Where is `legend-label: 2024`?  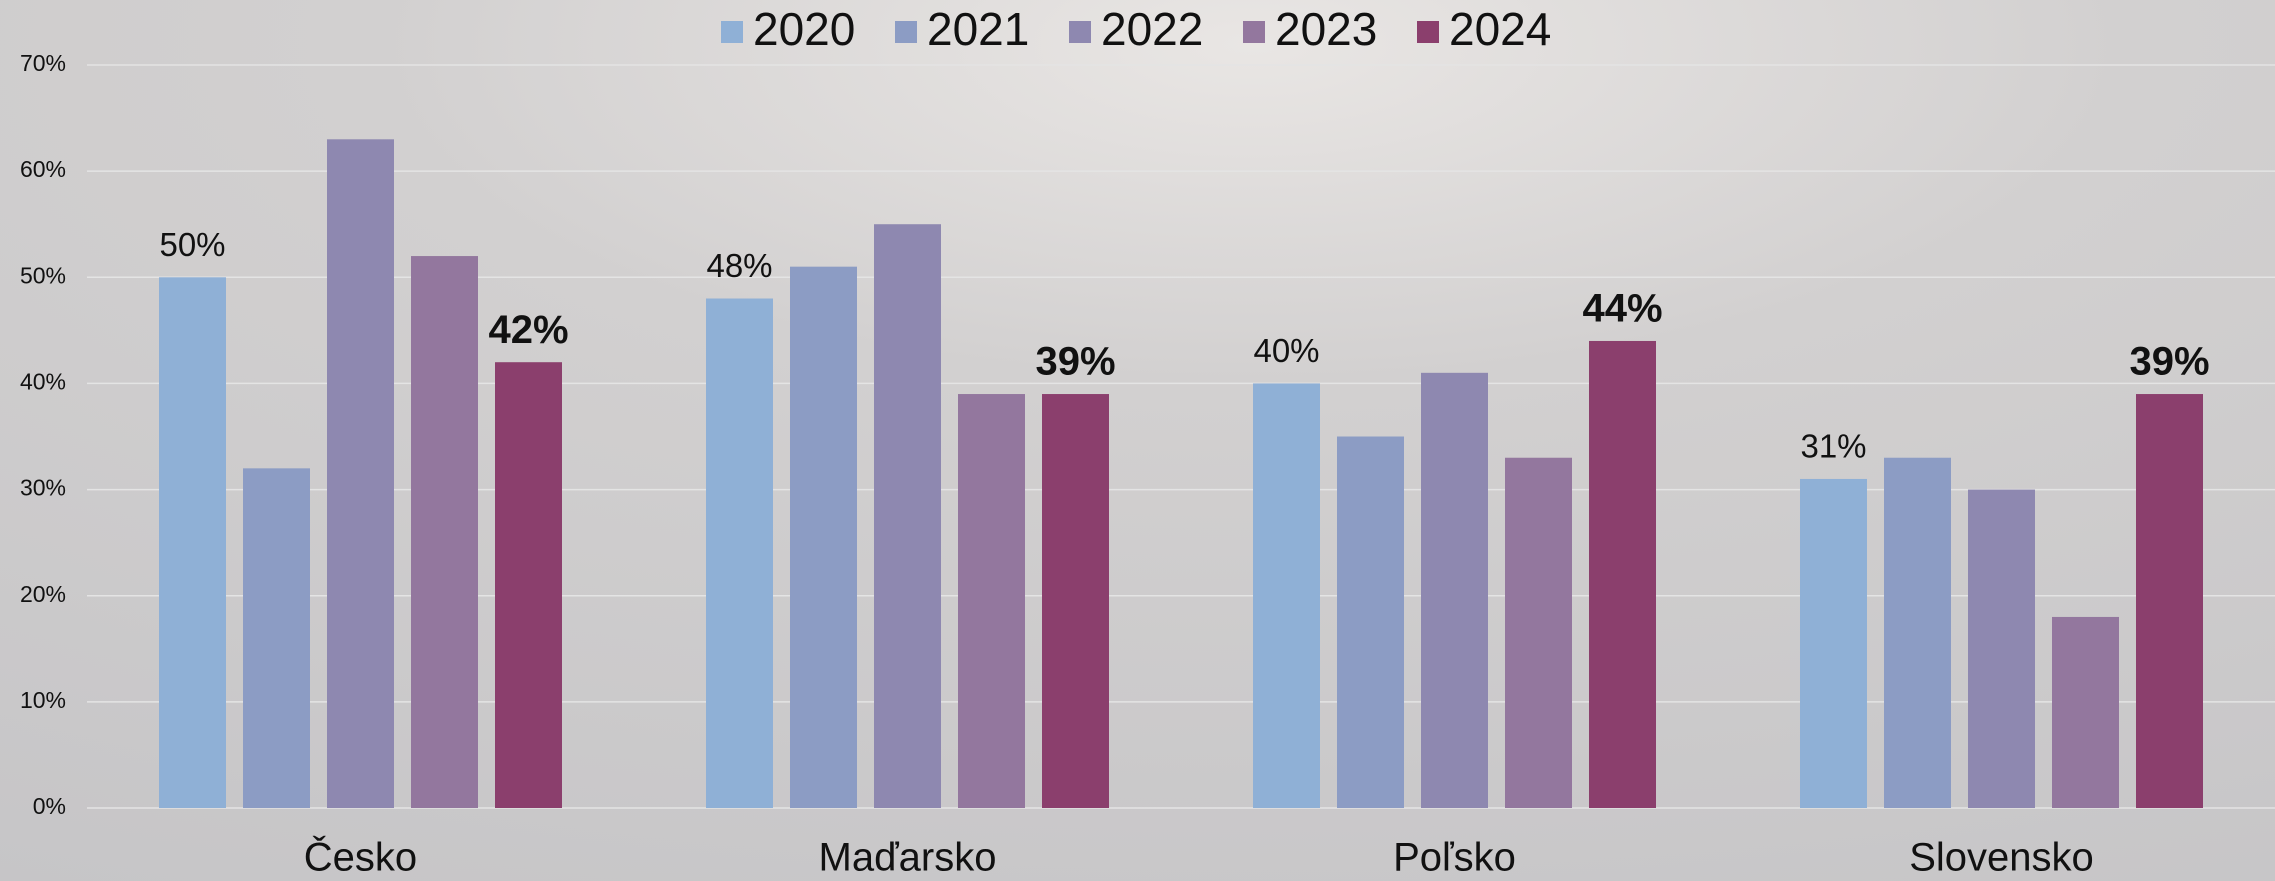 legend-label: 2024 is located at coordinates (1500, 29).